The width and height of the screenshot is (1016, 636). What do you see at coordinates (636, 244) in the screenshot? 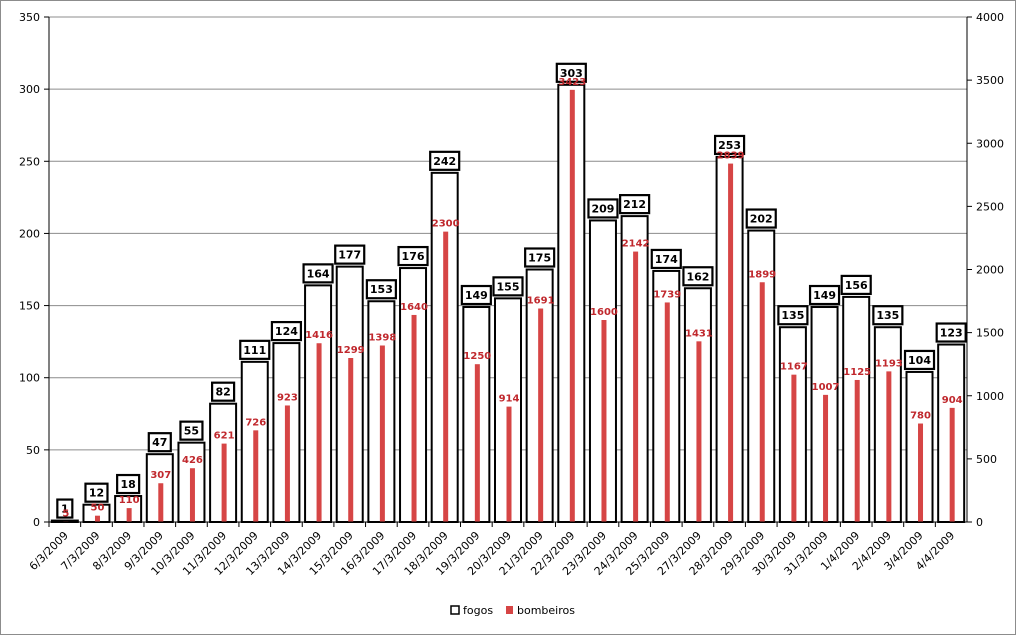
I see `bombeiros-data-label: 2142` at bounding box center [636, 244].